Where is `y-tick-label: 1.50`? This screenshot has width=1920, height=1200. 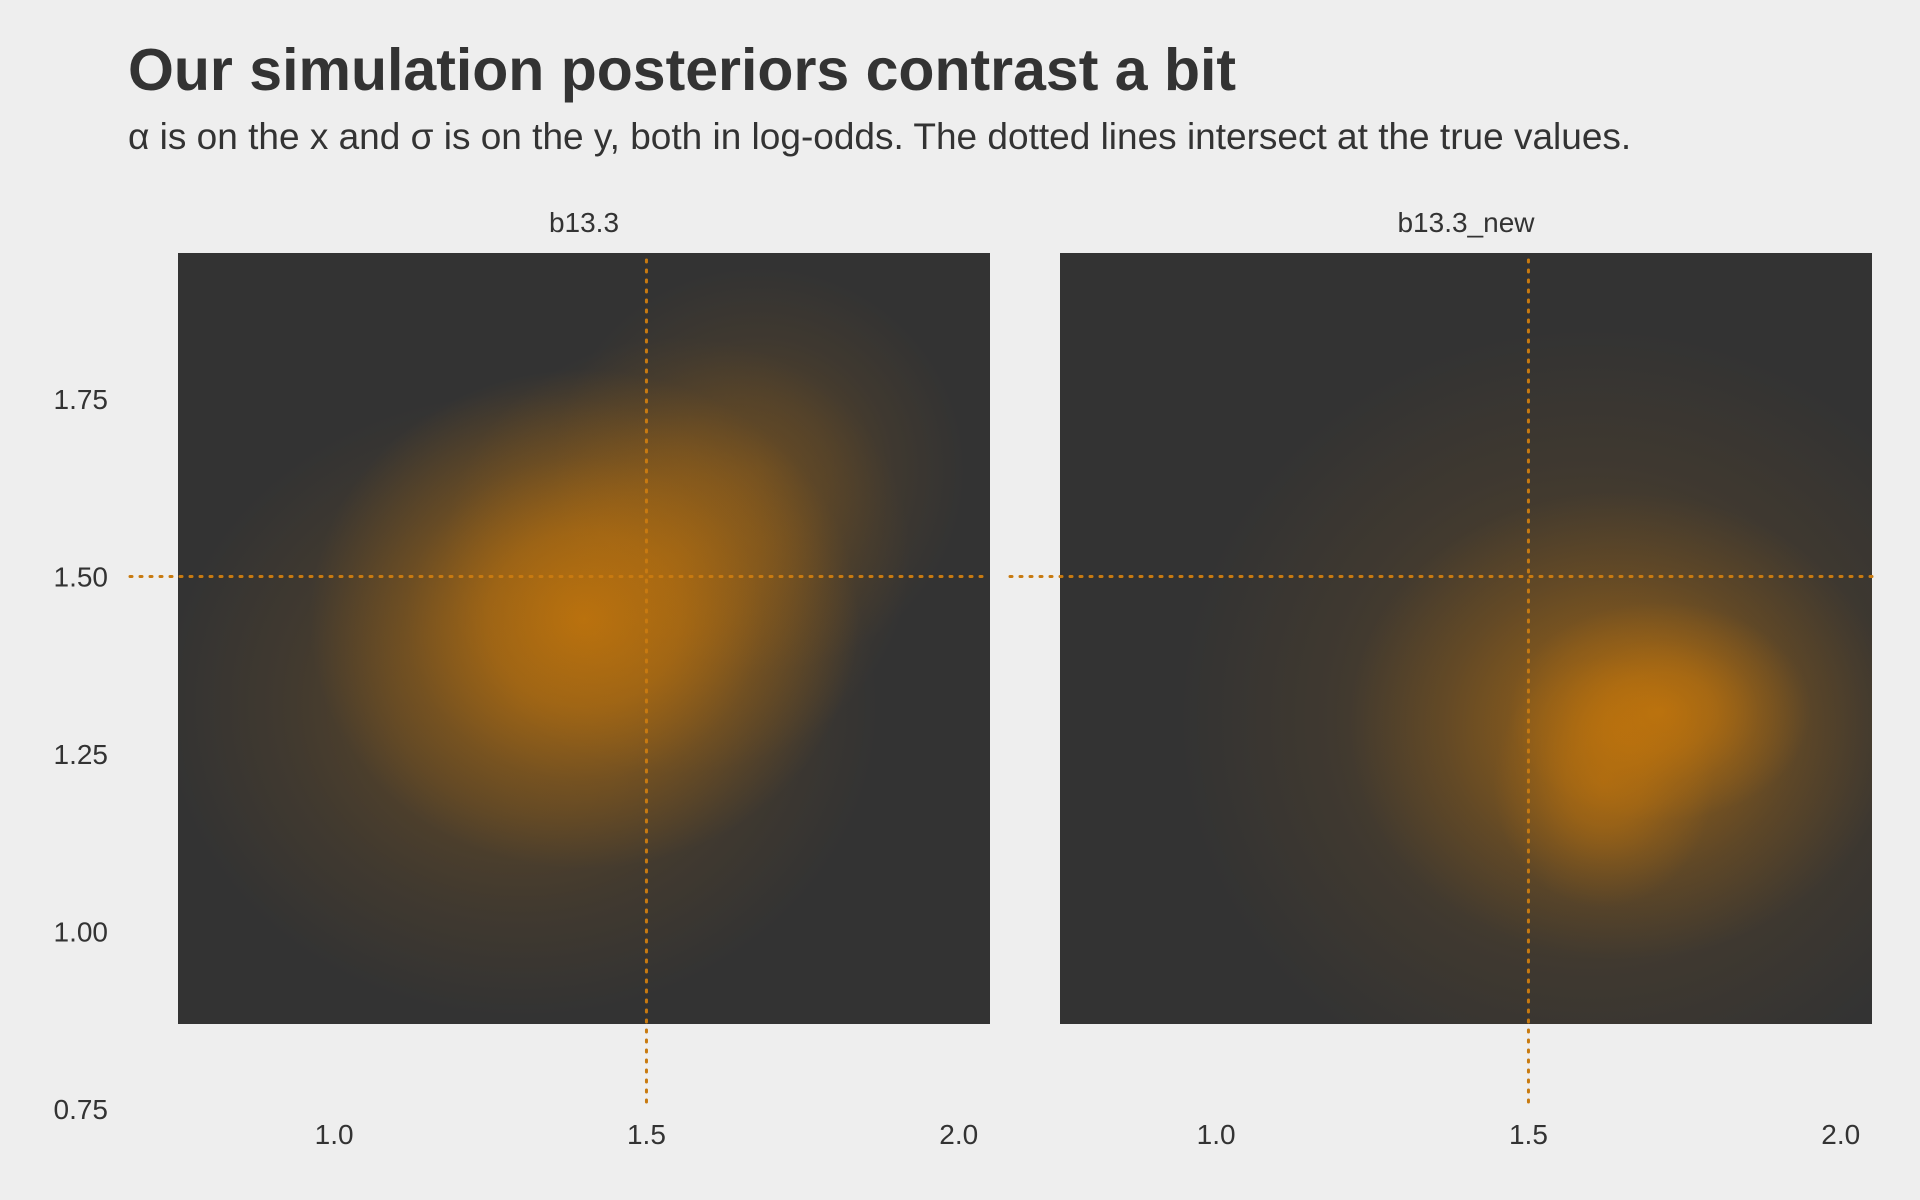
y-tick-label: 1.50 is located at coordinates (81, 577).